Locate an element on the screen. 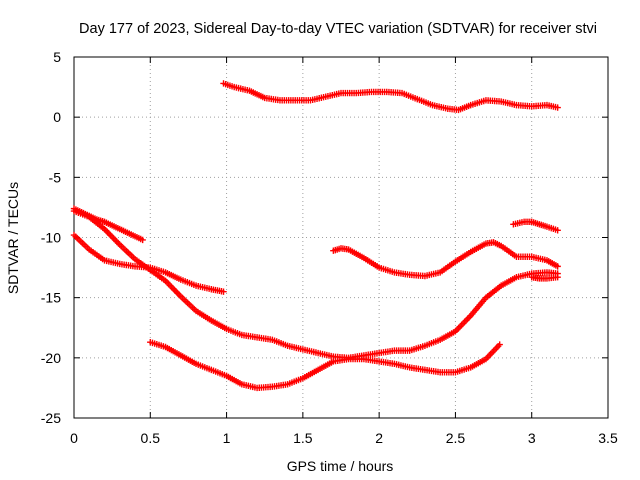 Image resolution: width=640 pixels, height=480 pixels. series-arc-g is located at coordinates (544, 278).